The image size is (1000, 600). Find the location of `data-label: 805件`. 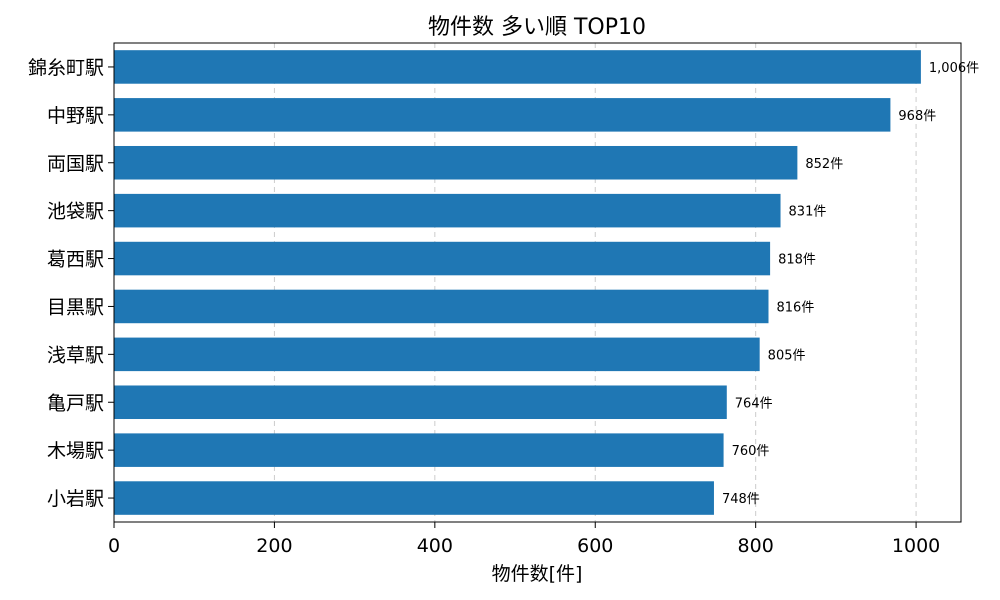

data-label: 805件 is located at coordinates (787, 355).